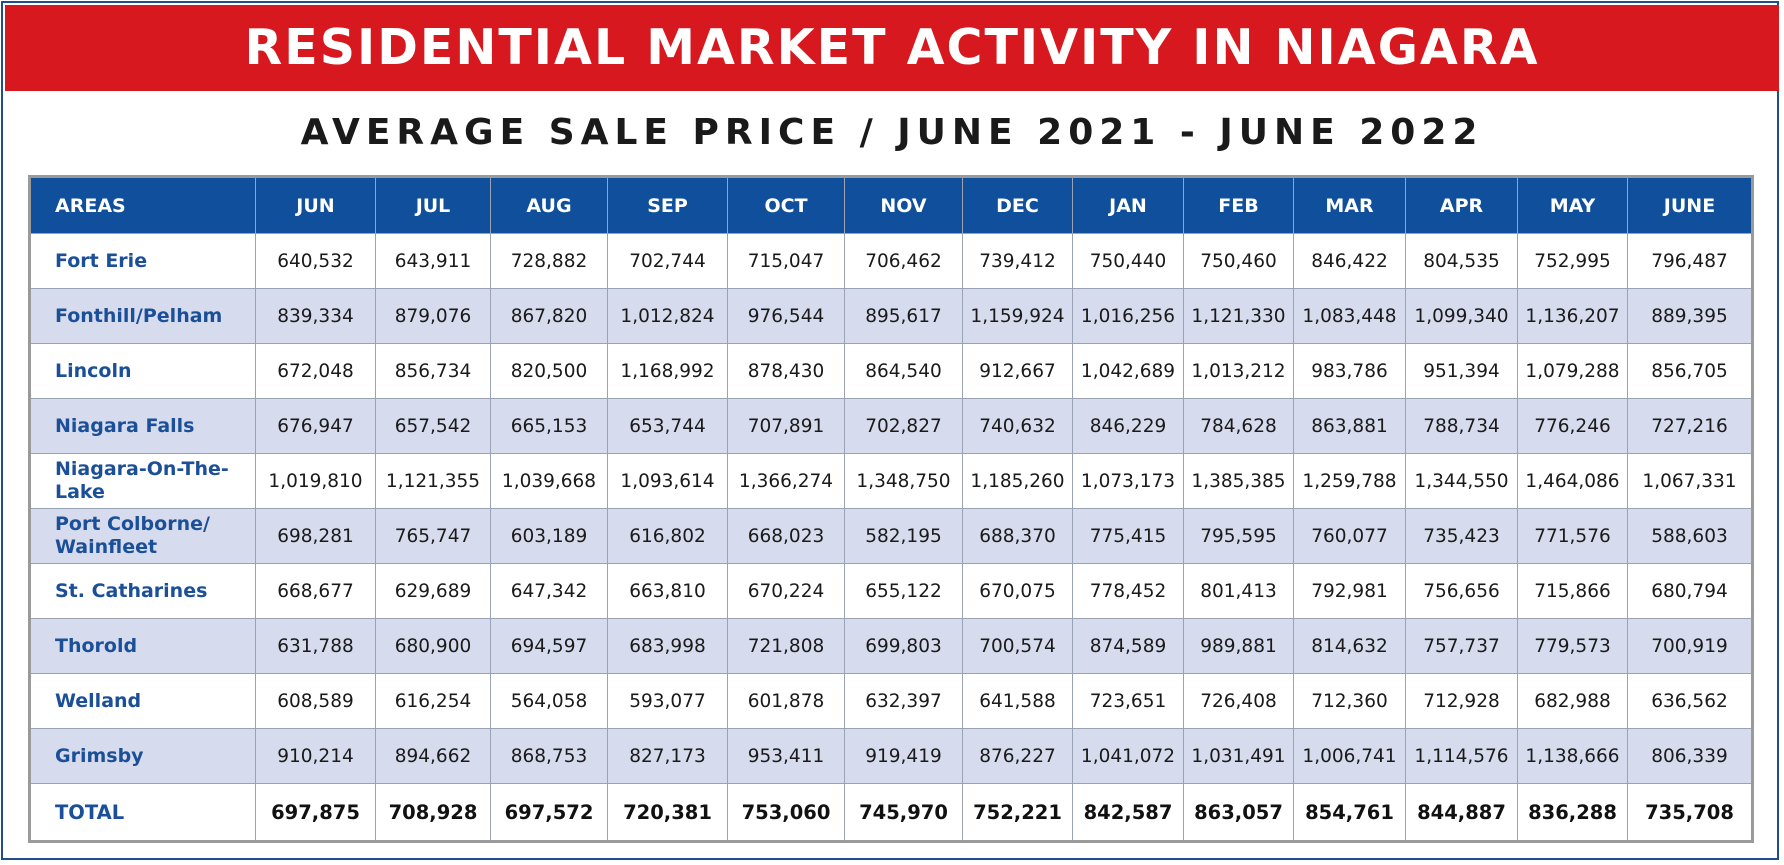 The width and height of the screenshot is (1784, 865). I want to click on price-cell: 776,246, so click(1572, 426).